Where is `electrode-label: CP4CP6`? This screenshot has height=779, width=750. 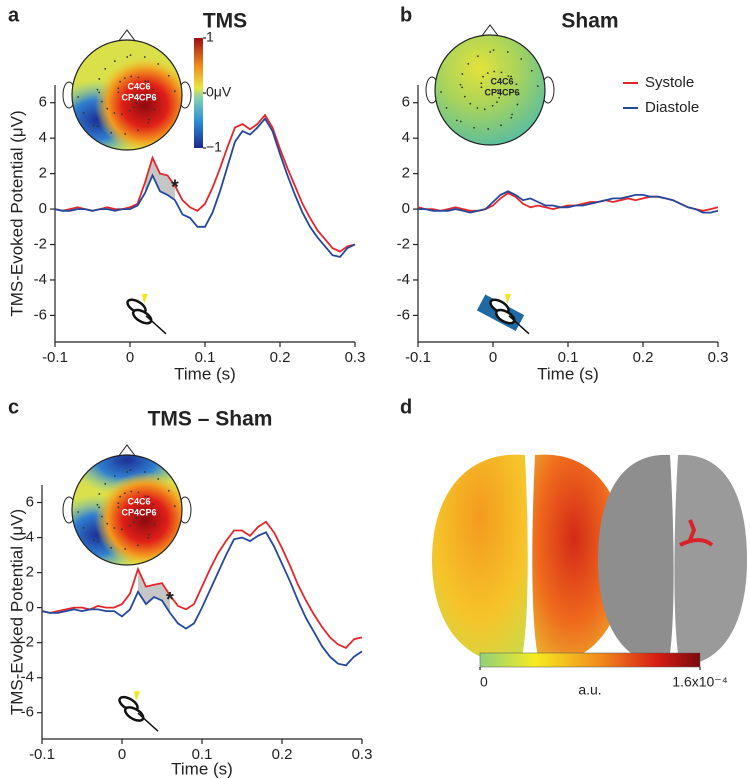
electrode-label: CP4CP6 is located at coordinates (138, 97).